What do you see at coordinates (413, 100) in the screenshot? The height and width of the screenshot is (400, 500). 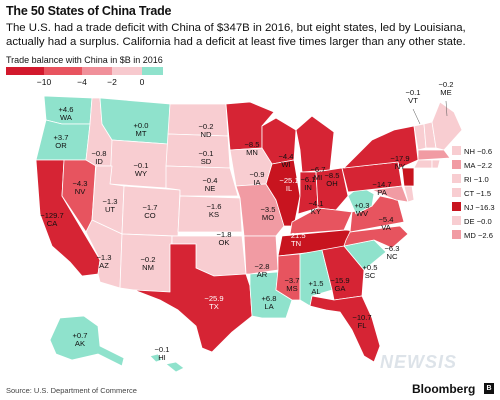 I see `label-vt-code: VT` at bounding box center [413, 100].